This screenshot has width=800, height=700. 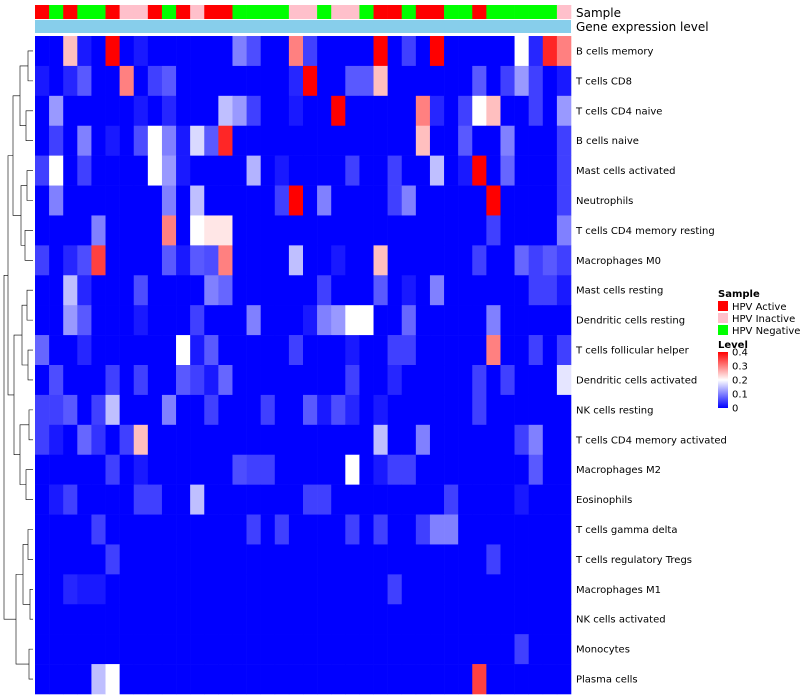 What do you see at coordinates (618, 261) in the screenshot?
I see `row-label: Macrophages M0` at bounding box center [618, 261].